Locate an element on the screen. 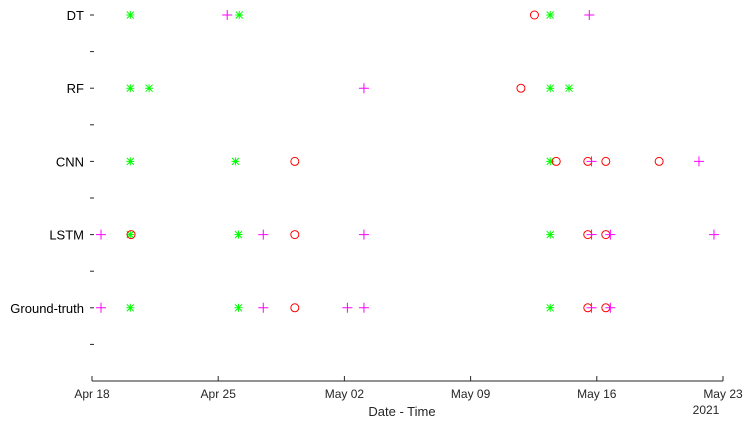  x-tick-label: May 09 is located at coordinates (471, 394).